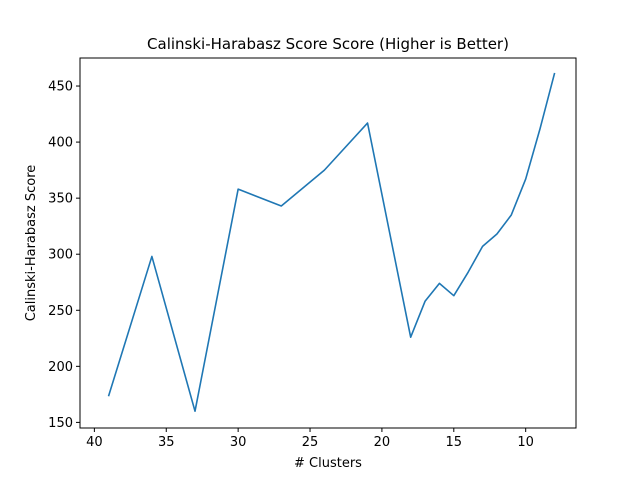  I want to click on y-tick-label: 450, so click(60, 87).